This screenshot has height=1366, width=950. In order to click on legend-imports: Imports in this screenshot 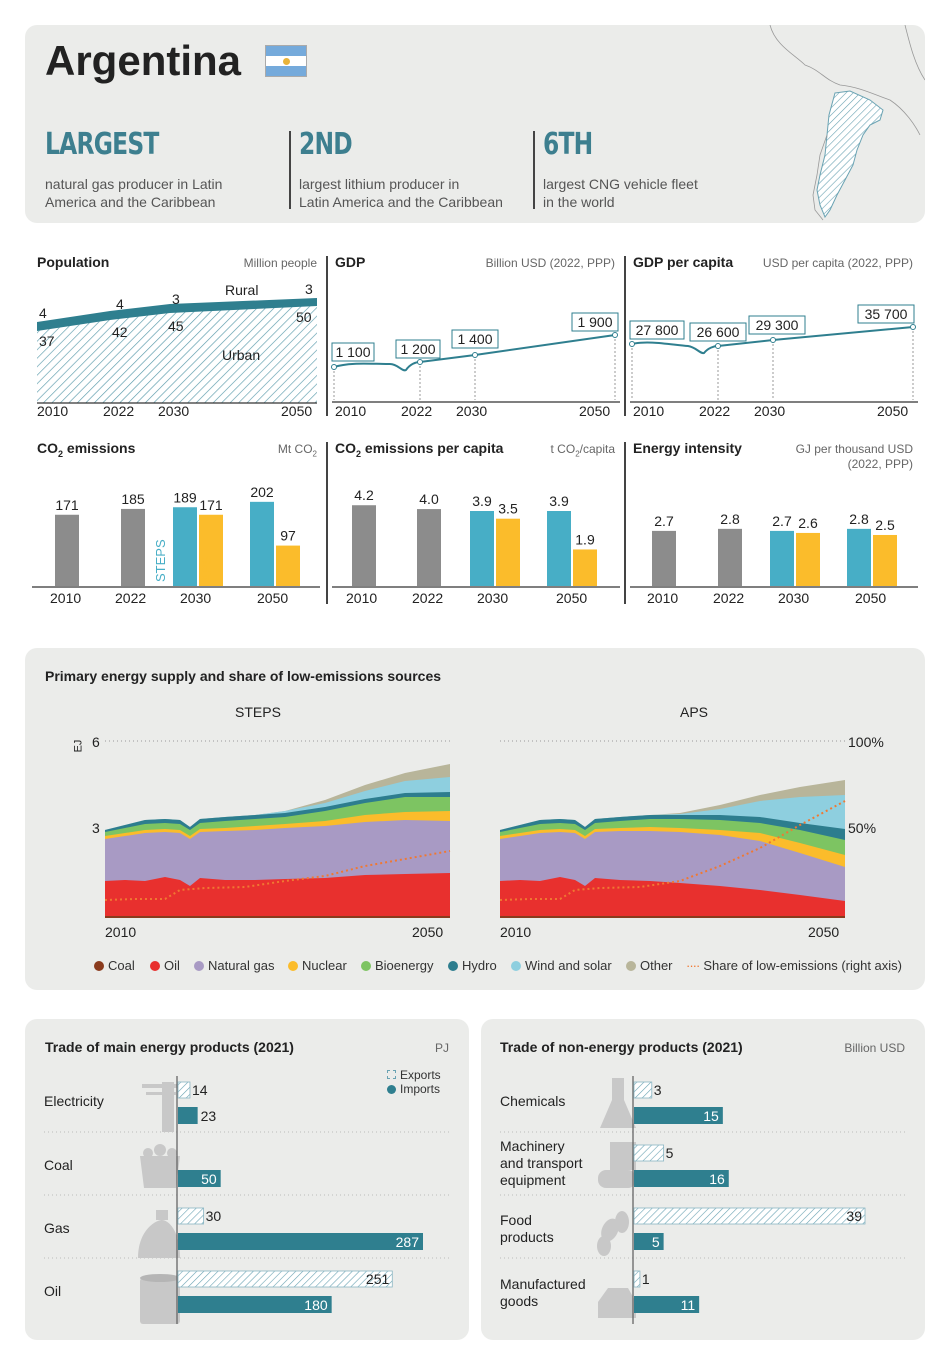, I will do `click(413, 1089)`.